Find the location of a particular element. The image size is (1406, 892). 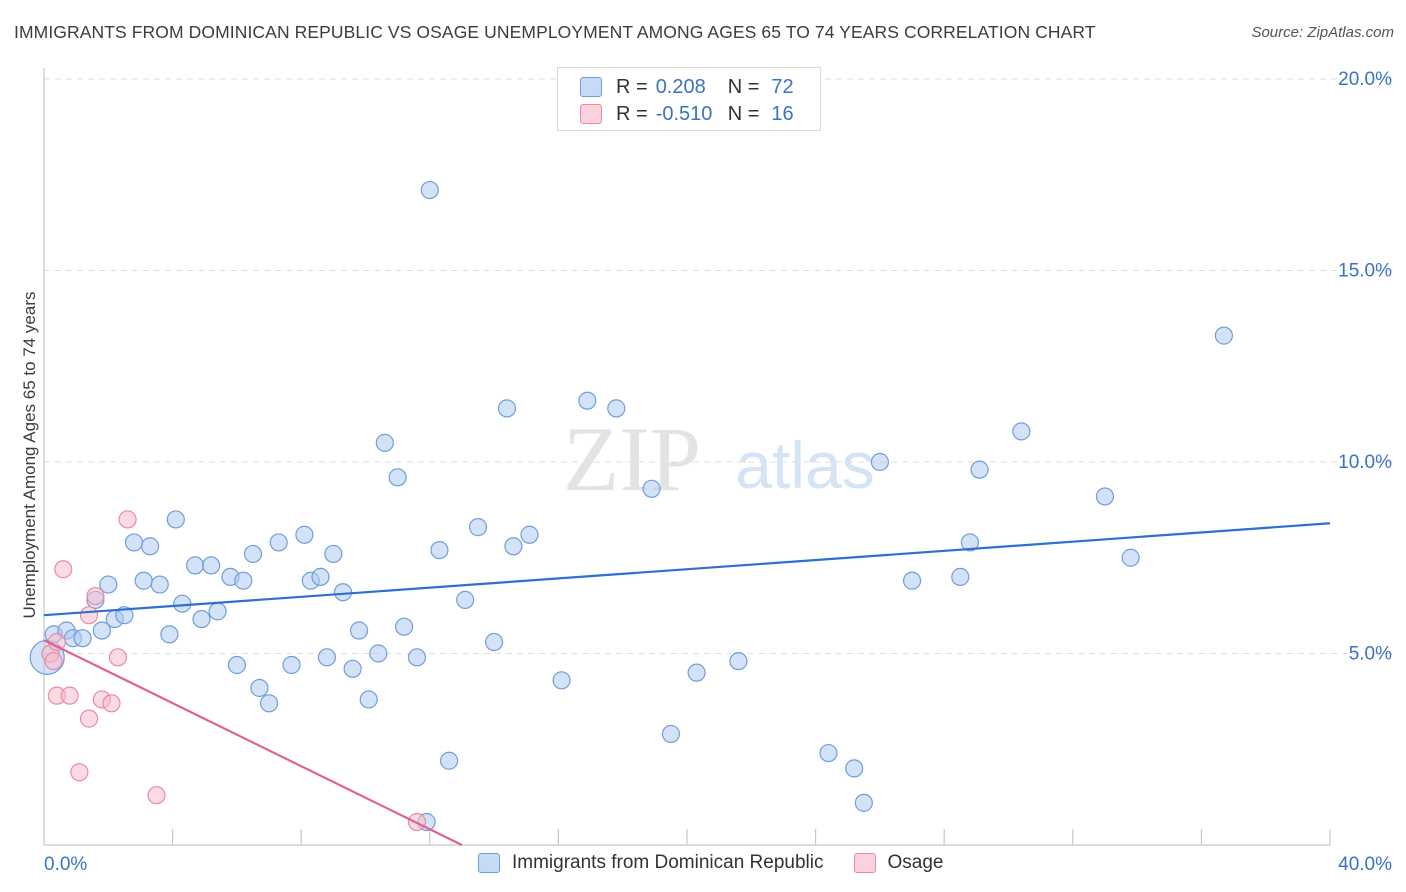

y-tick-label: 15.0% is located at coordinates (1365, 271).